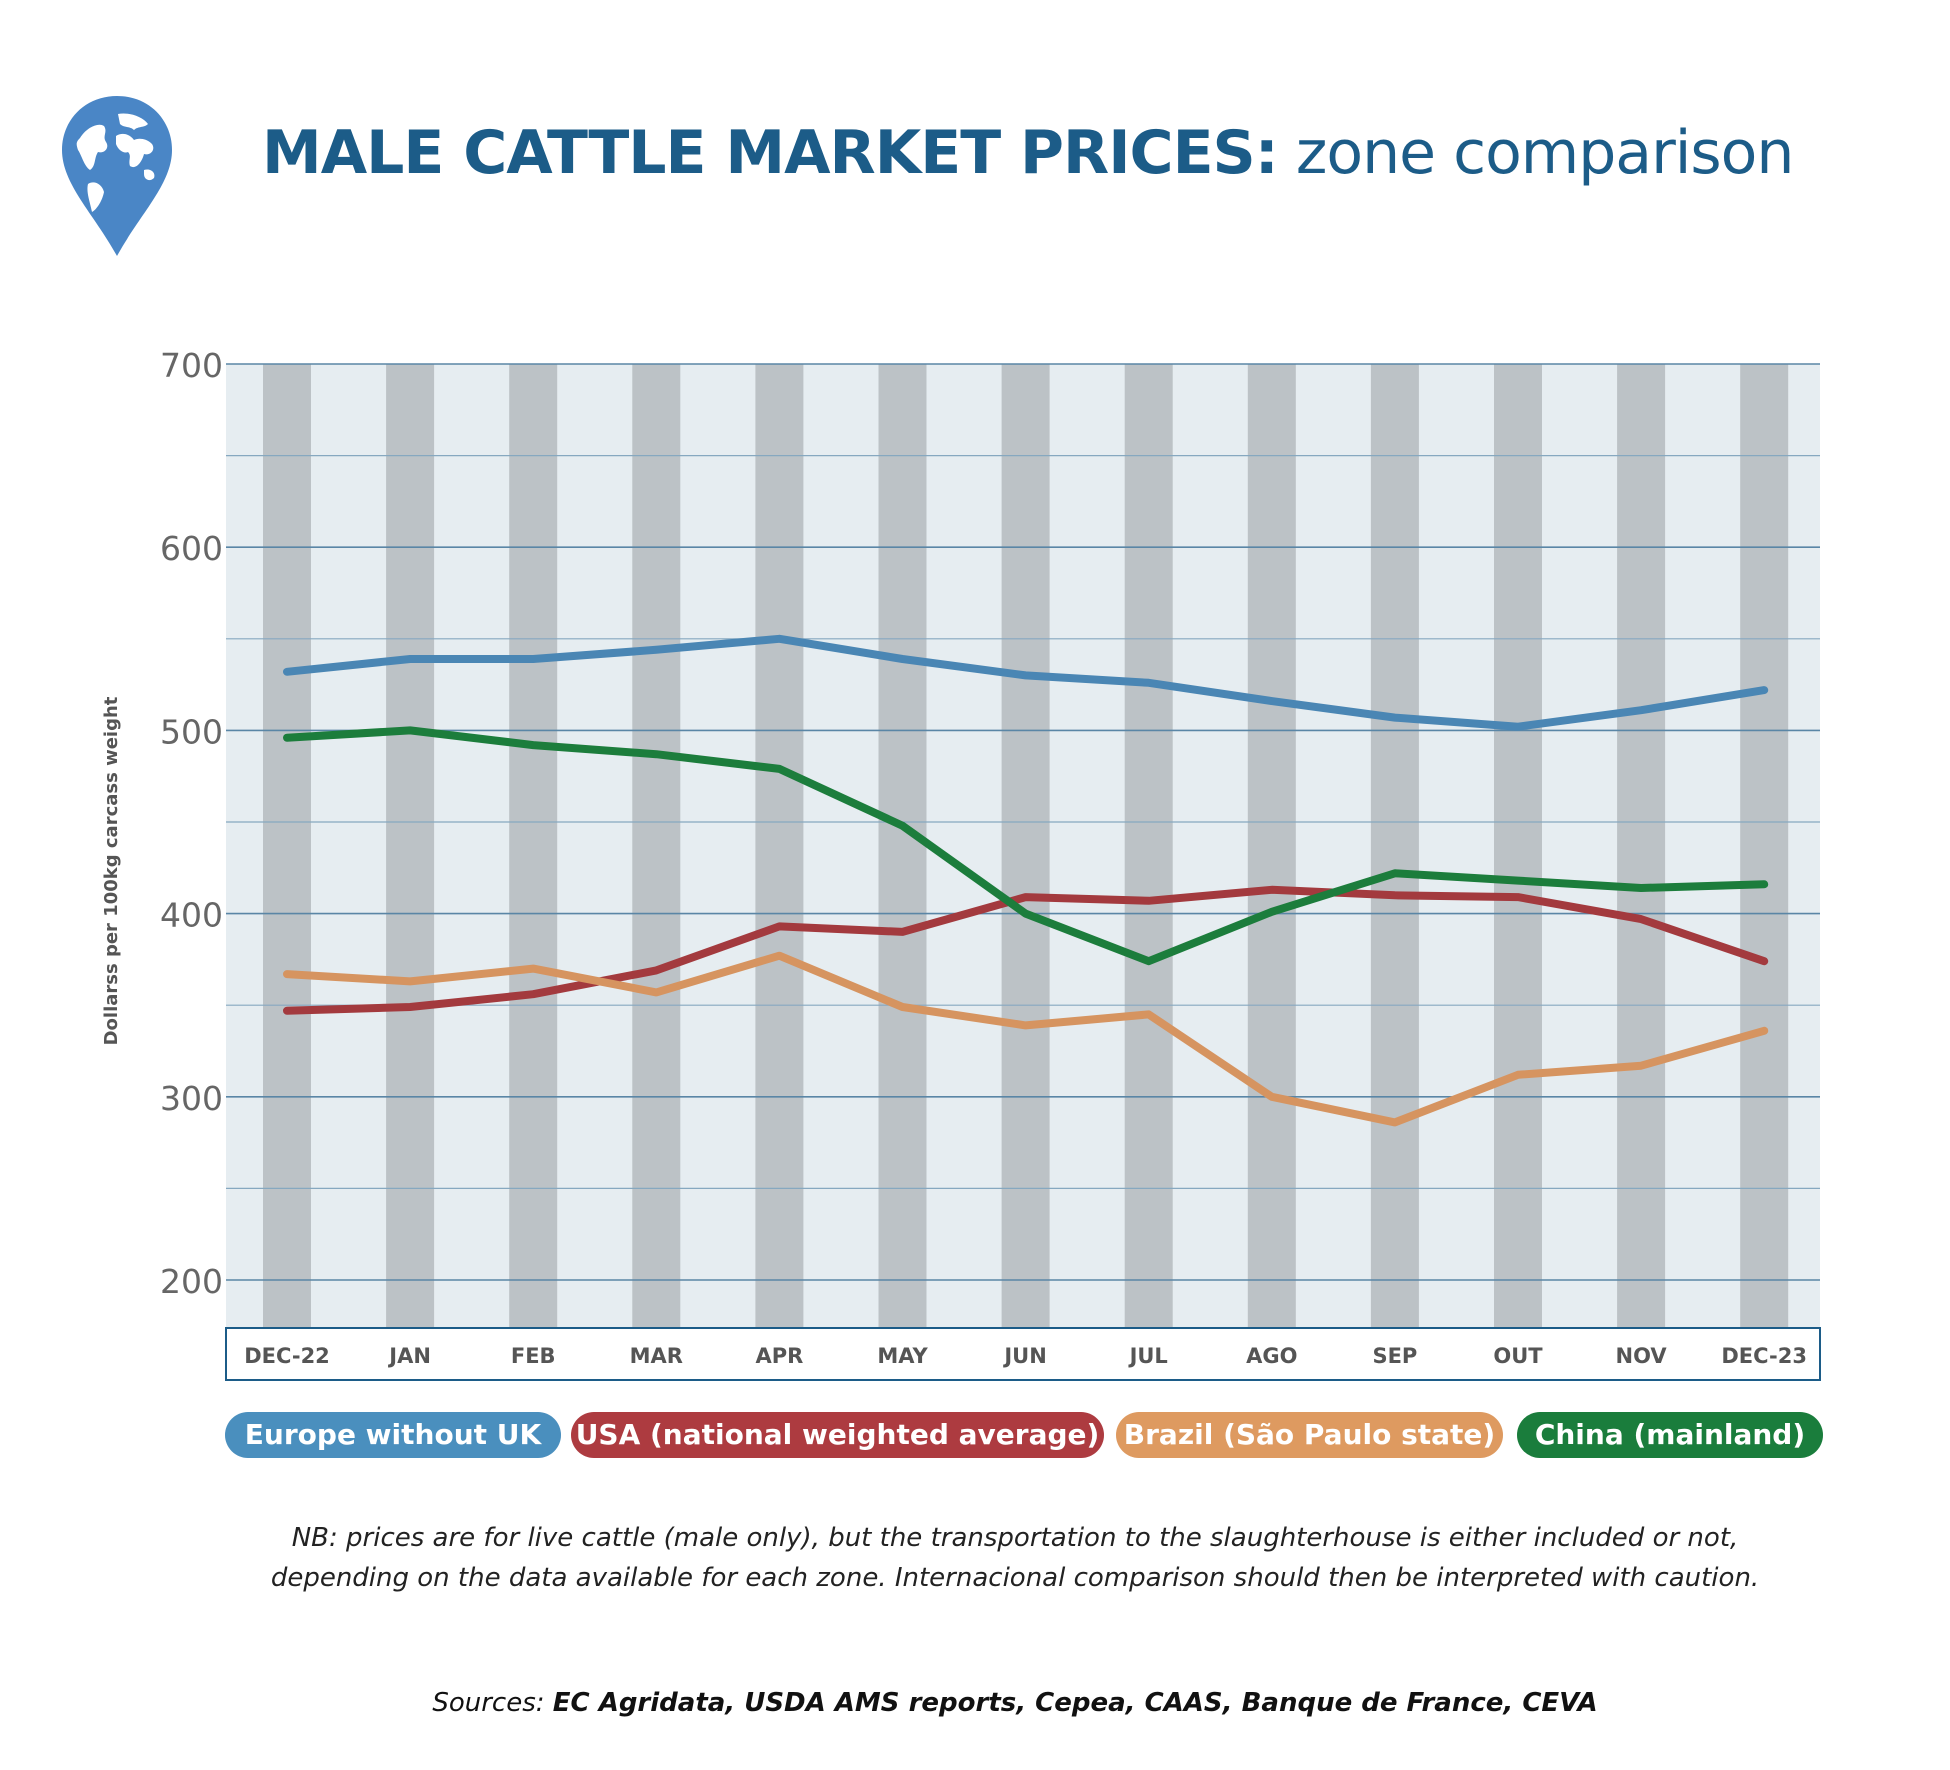 This screenshot has width=1950, height=1770. Describe the element at coordinates (1518, 1356) in the screenshot. I see `x-tick-label: OUT` at that location.